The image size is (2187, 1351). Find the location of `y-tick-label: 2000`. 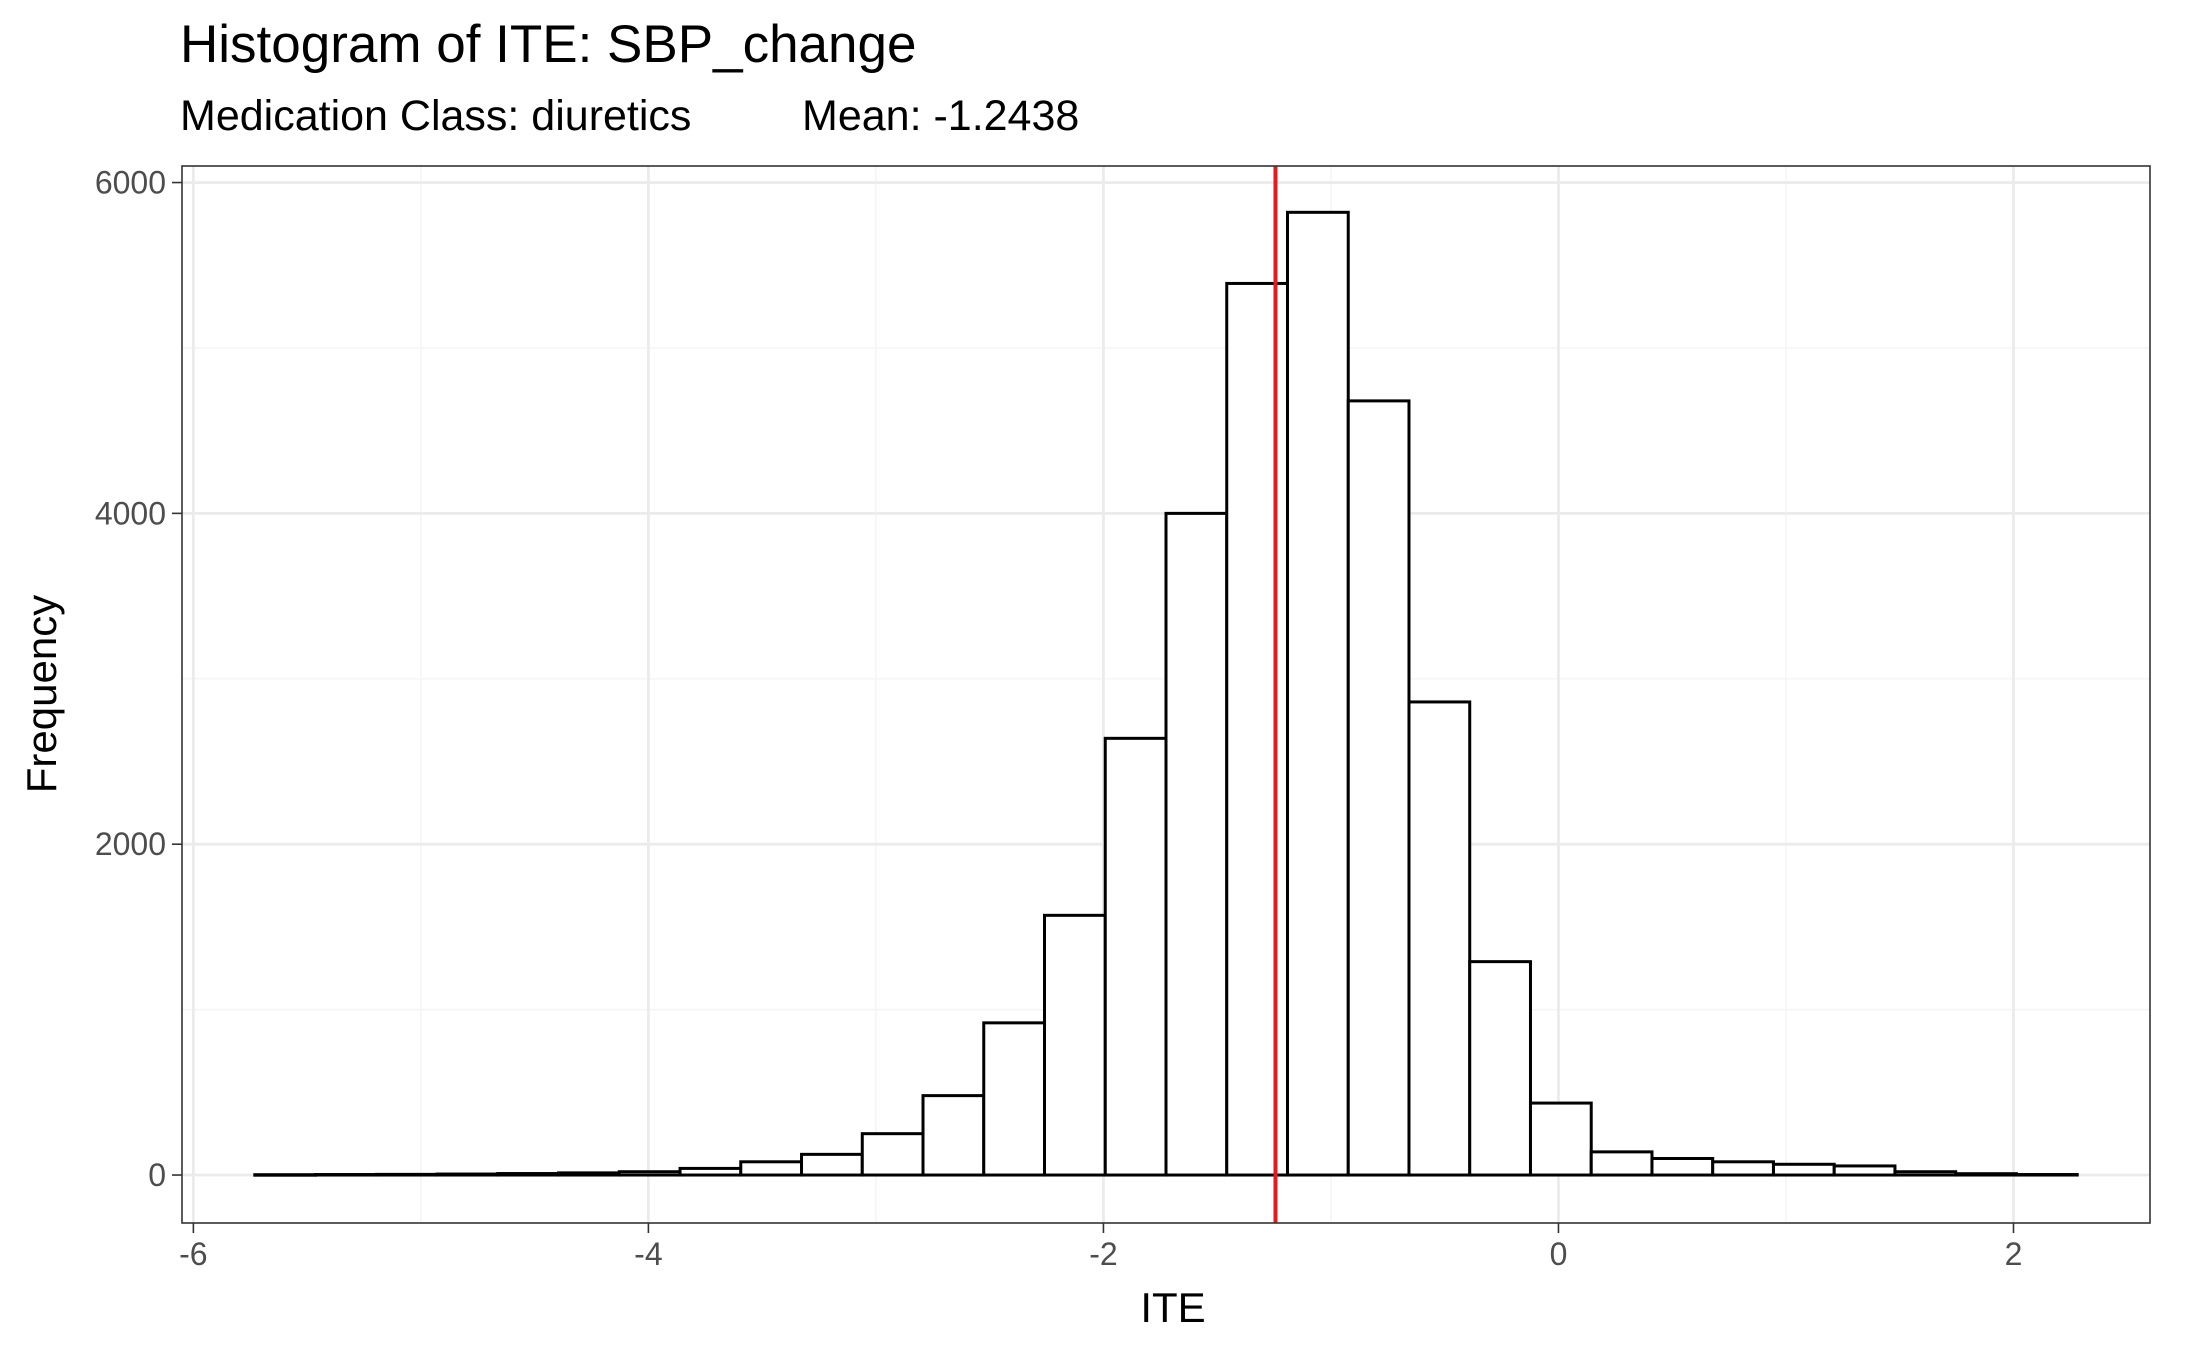

y-tick-label: 2000 is located at coordinates (130, 844).